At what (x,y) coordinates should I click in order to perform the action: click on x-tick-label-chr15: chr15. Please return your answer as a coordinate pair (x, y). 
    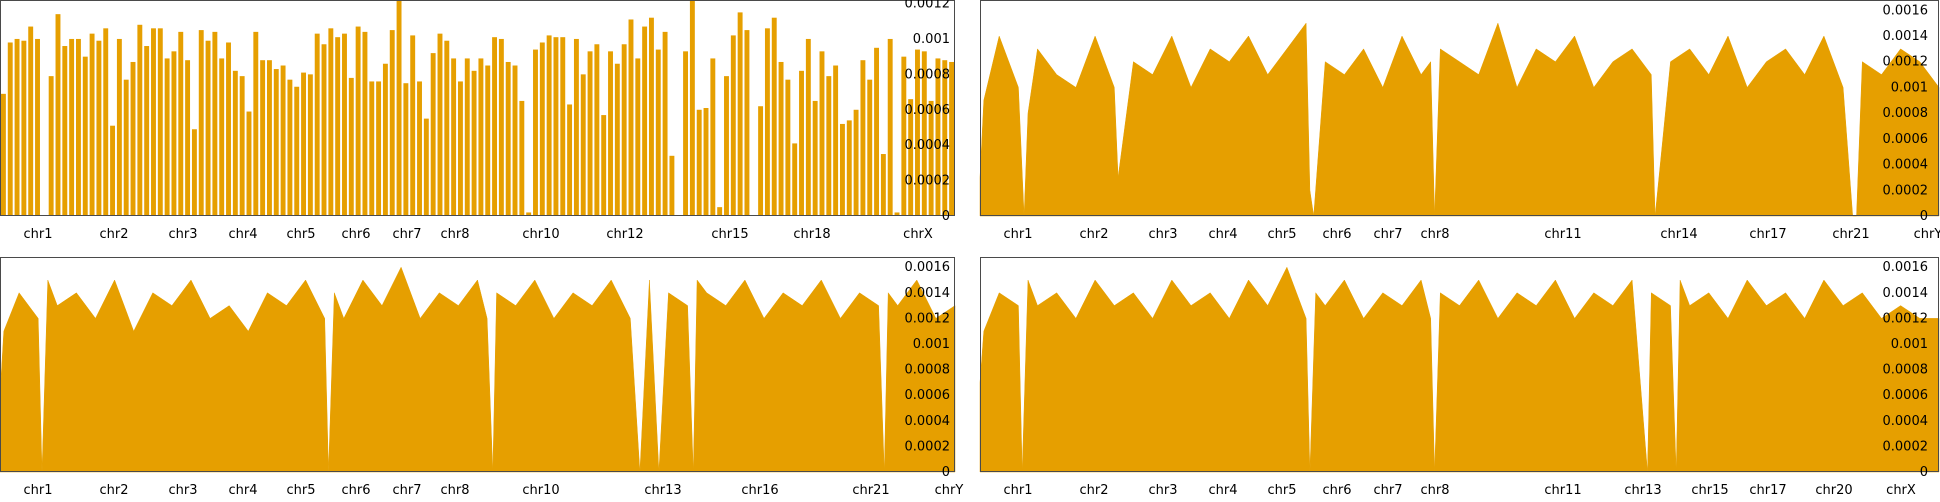
    Looking at the image, I should click on (1709, 490).